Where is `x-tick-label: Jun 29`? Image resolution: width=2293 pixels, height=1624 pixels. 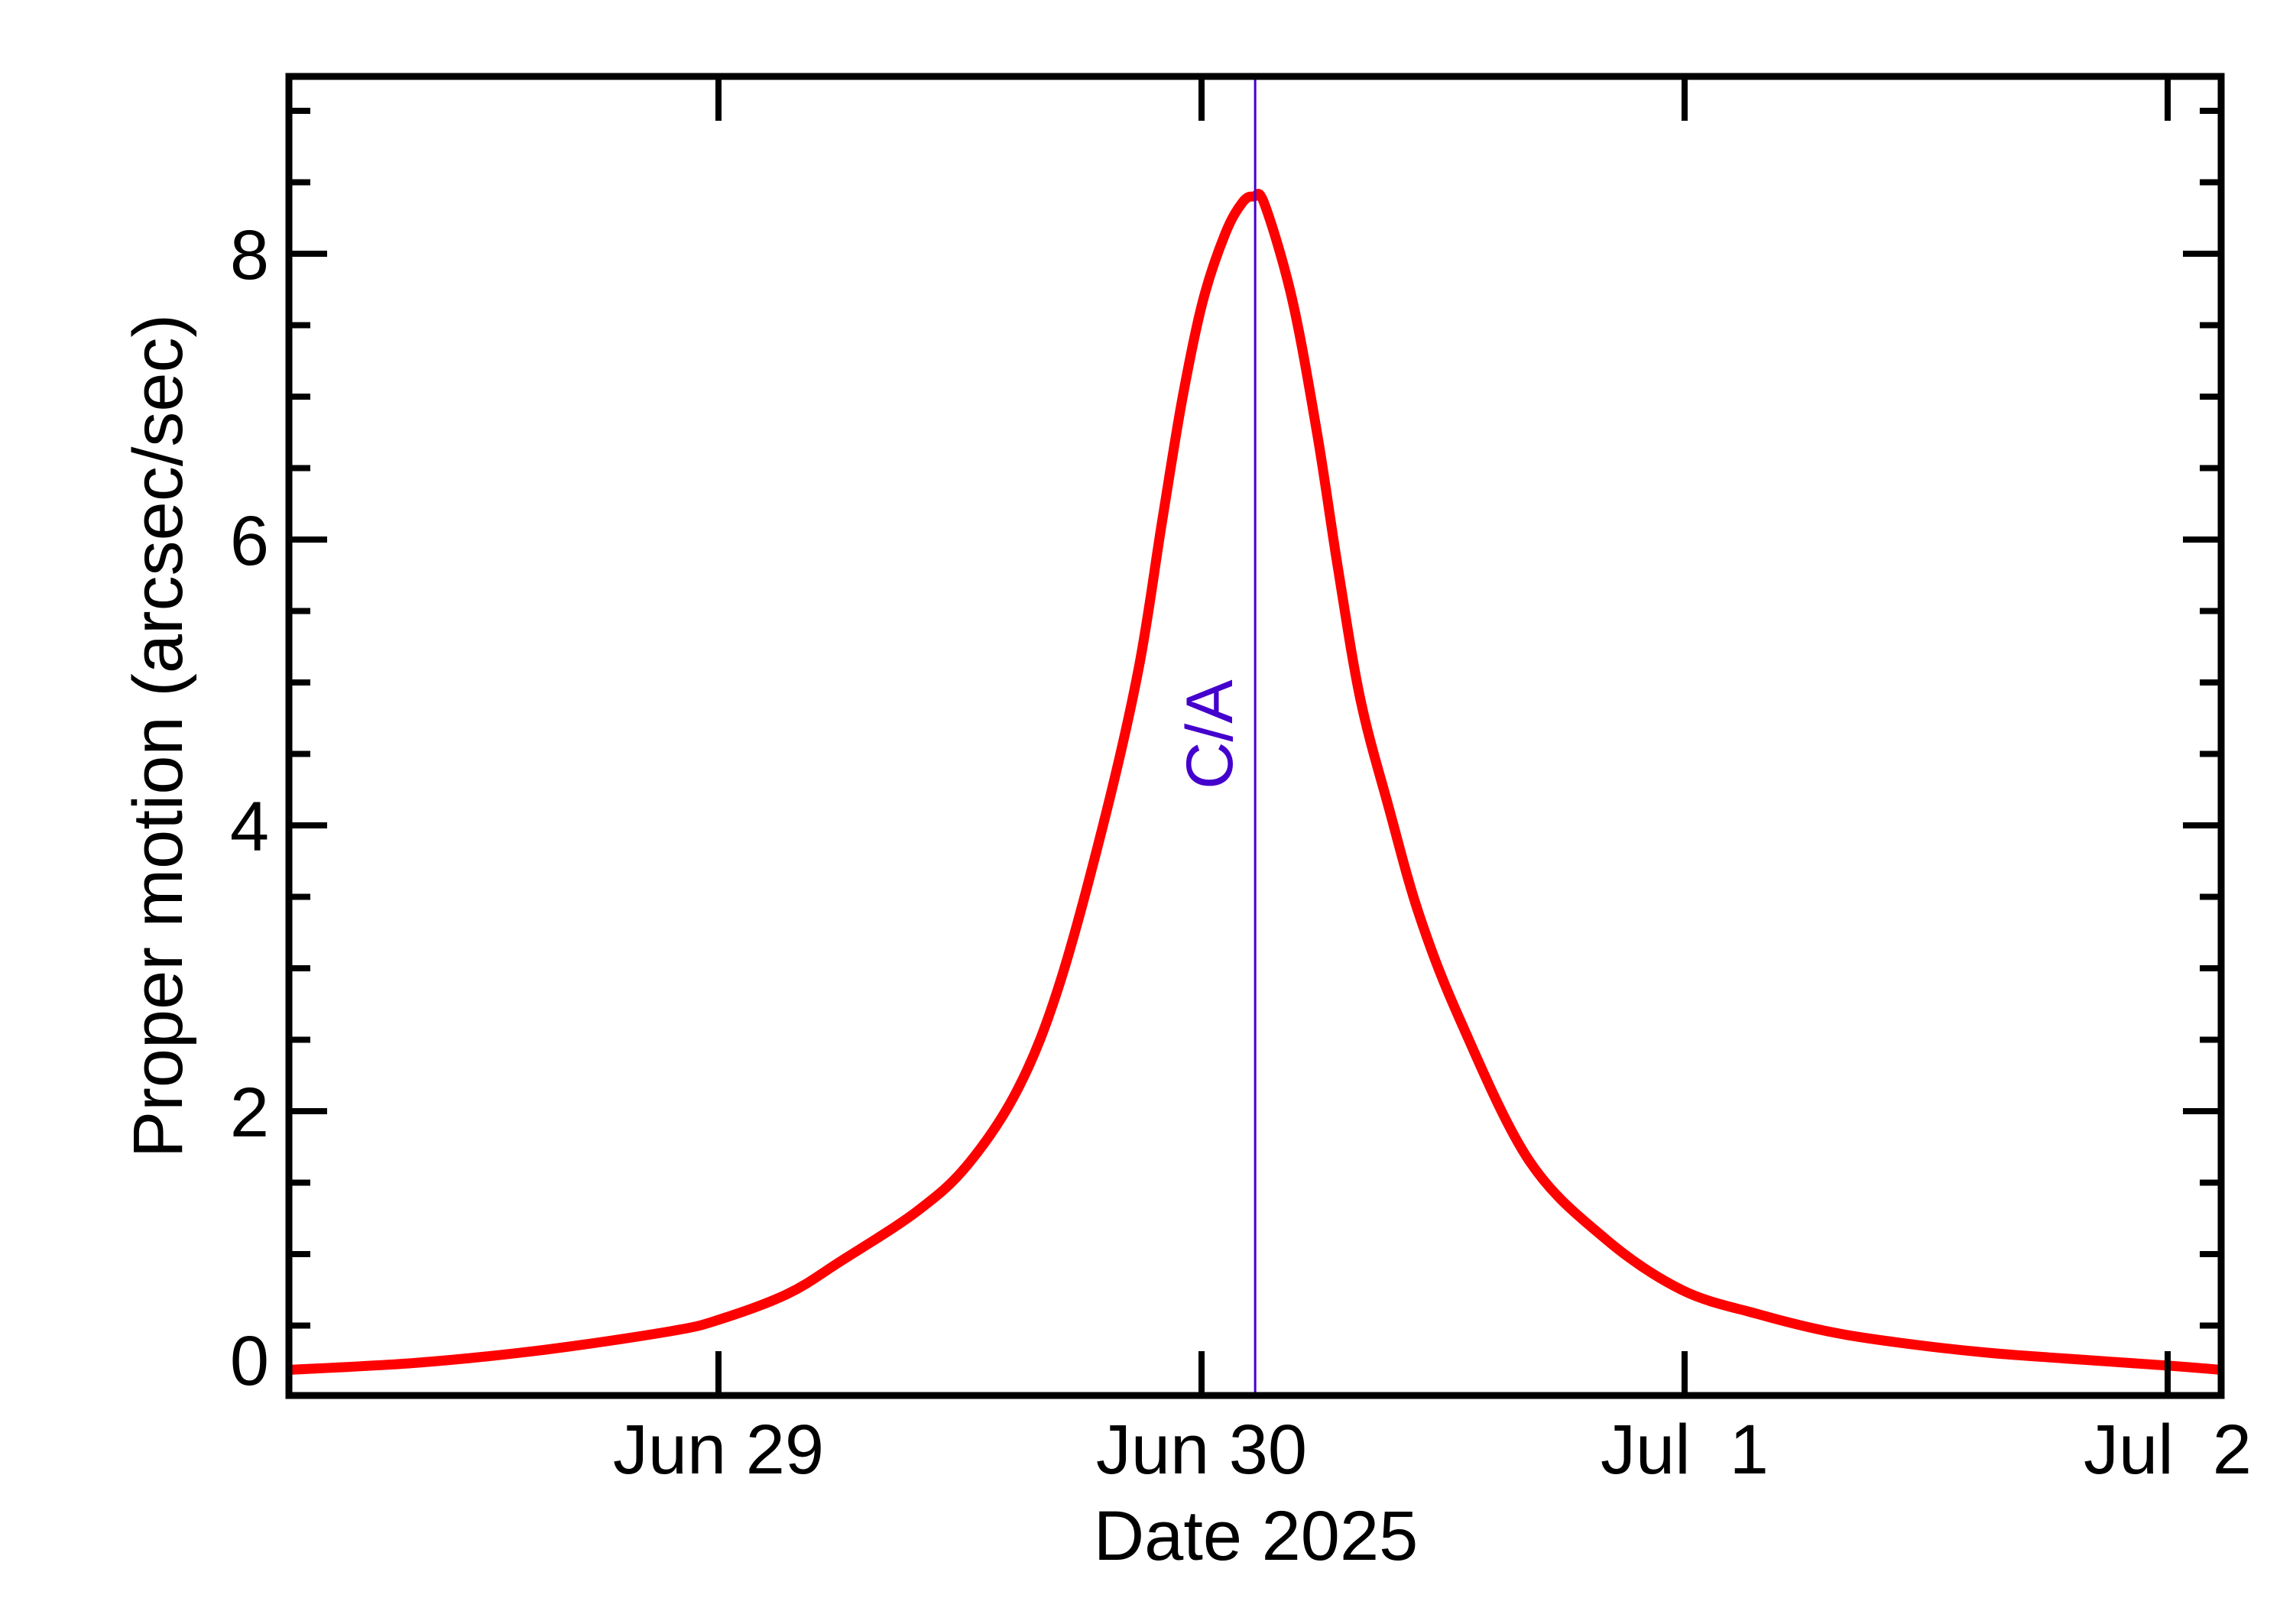
x-tick-label: Jun 29 is located at coordinates (718, 1450).